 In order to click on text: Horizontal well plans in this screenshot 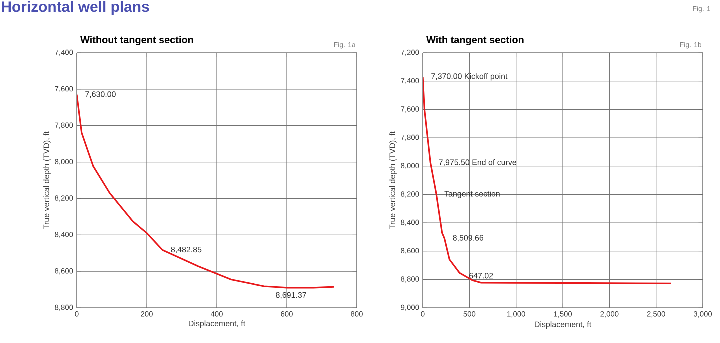, I will do `click(76, 8)`.